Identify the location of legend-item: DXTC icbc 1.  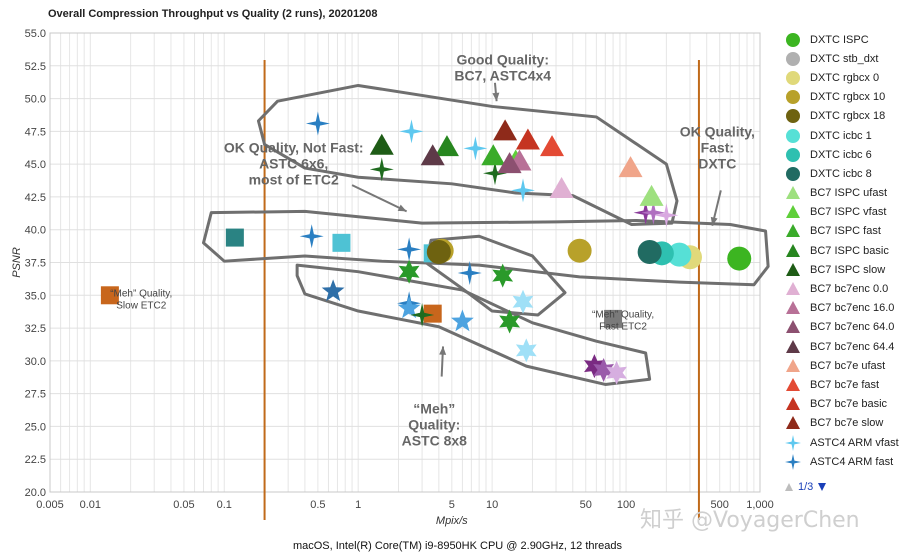
(848, 135).